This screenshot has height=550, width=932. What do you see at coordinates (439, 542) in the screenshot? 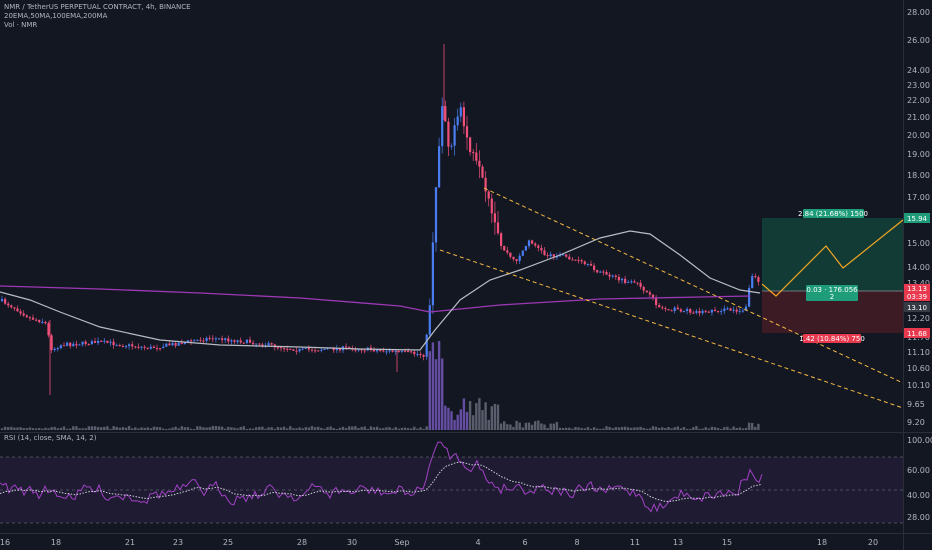
I see `time-axis: 16 18 21 23 25 28 30 Sep 4 6 8 11 13 15 18 20` at bounding box center [439, 542].